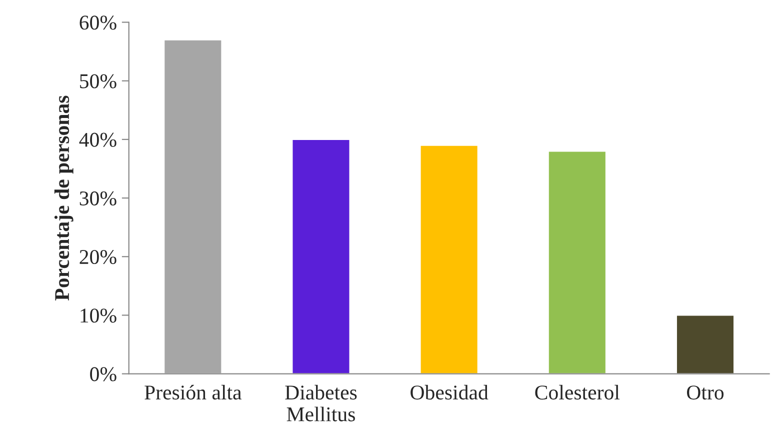 The image size is (781, 445). What do you see at coordinates (98, 257) in the screenshot?
I see `y-tick-label: 20%` at bounding box center [98, 257].